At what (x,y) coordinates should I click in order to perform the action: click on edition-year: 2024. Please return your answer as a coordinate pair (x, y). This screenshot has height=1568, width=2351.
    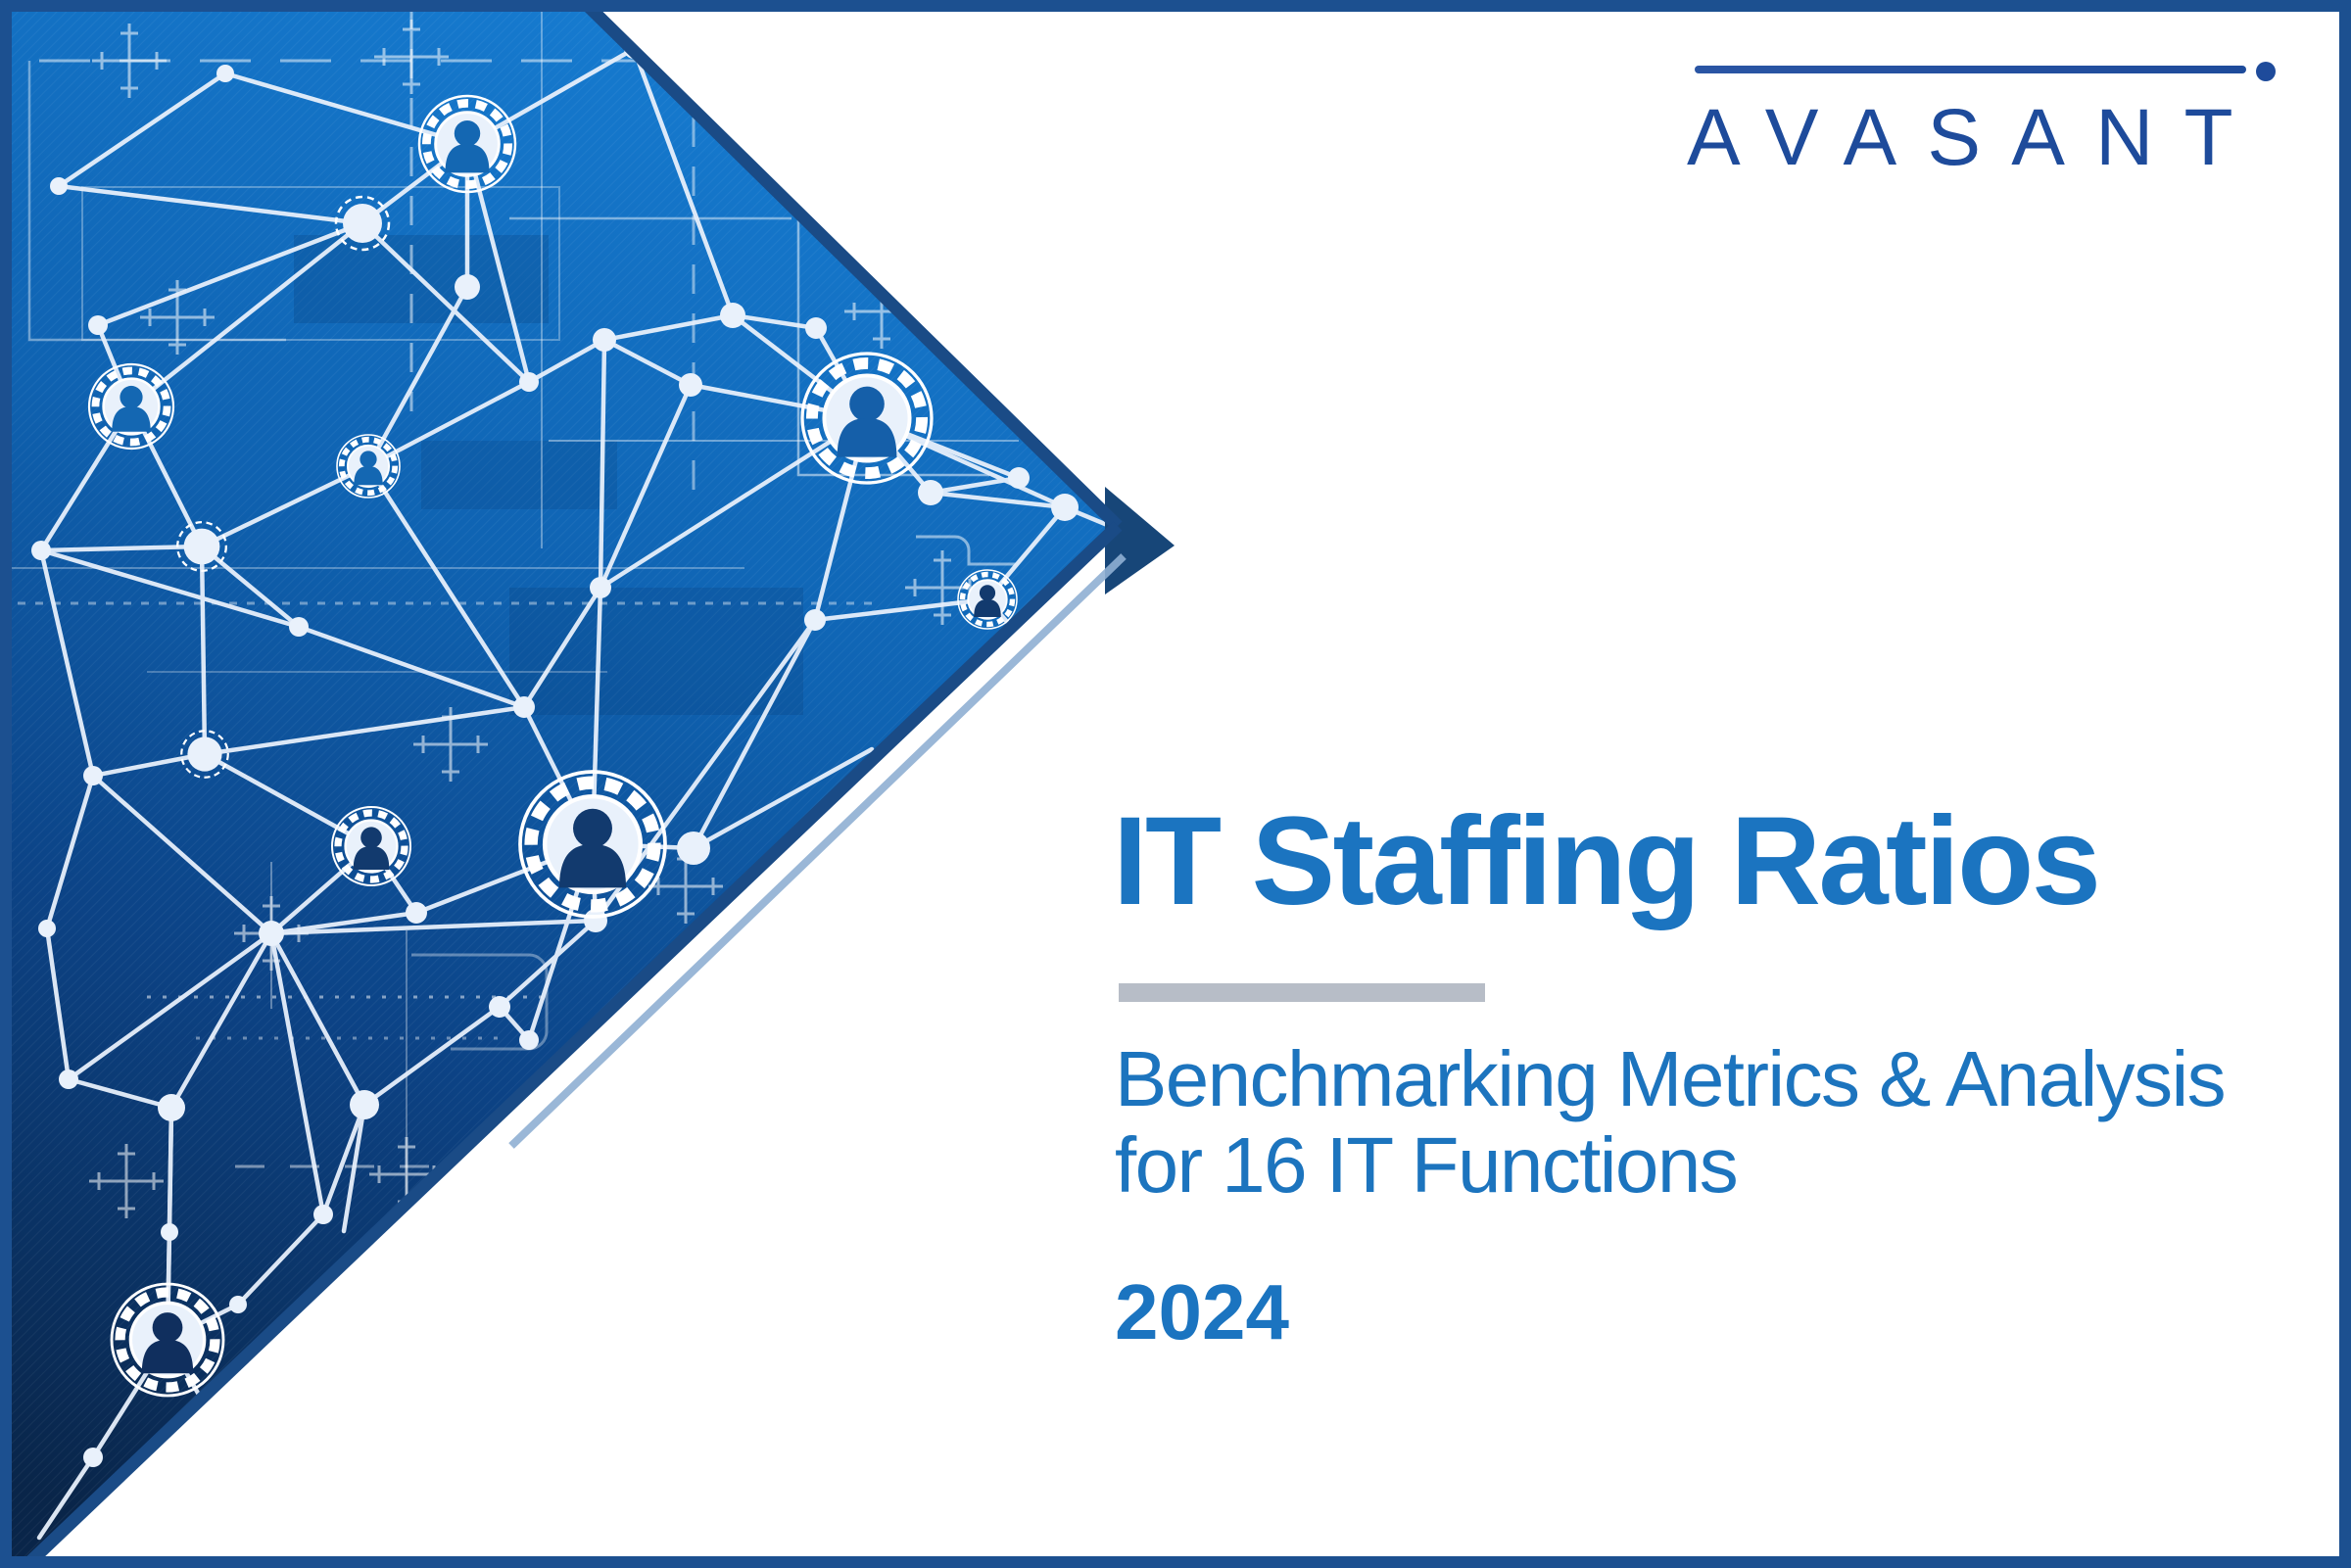
    Looking at the image, I should click on (1202, 1311).